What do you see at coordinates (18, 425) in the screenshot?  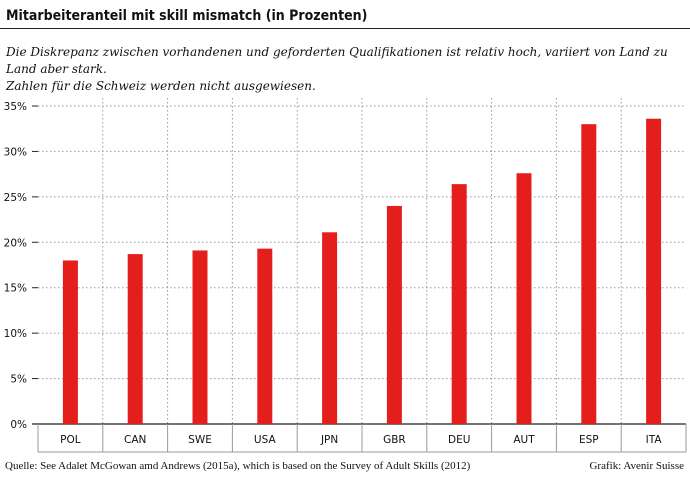 I see `y-tick-label: 0%` at bounding box center [18, 425].